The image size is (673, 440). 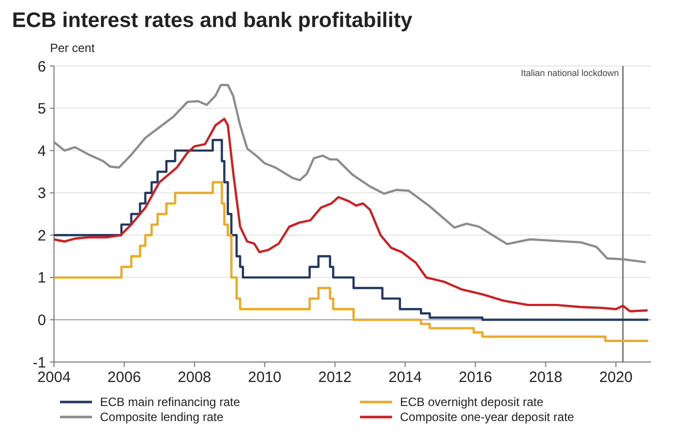 What do you see at coordinates (42, 109) in the screenshot?
I see `y-tick-label: 5` at bounding box center [42, 109].